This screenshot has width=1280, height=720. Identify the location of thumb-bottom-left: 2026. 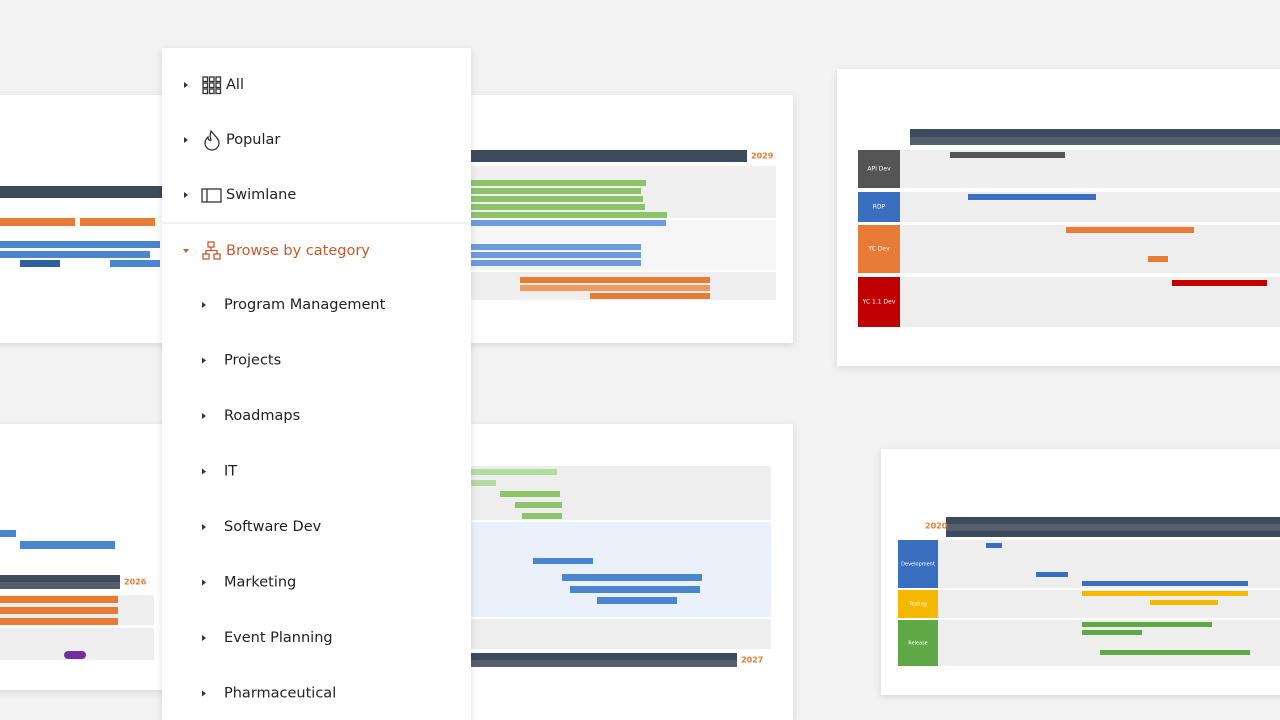
(85, 557).